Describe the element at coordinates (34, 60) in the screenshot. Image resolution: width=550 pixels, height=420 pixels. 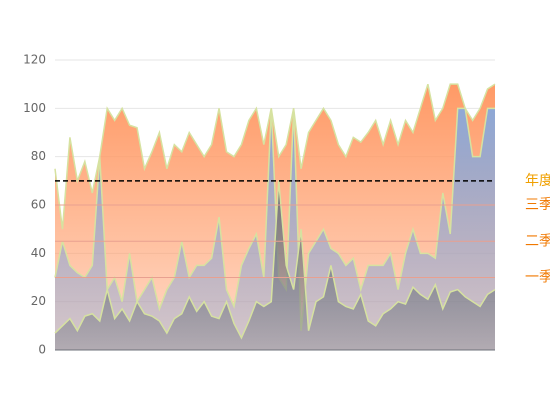
I see `y-tick-label: 120` at that location.